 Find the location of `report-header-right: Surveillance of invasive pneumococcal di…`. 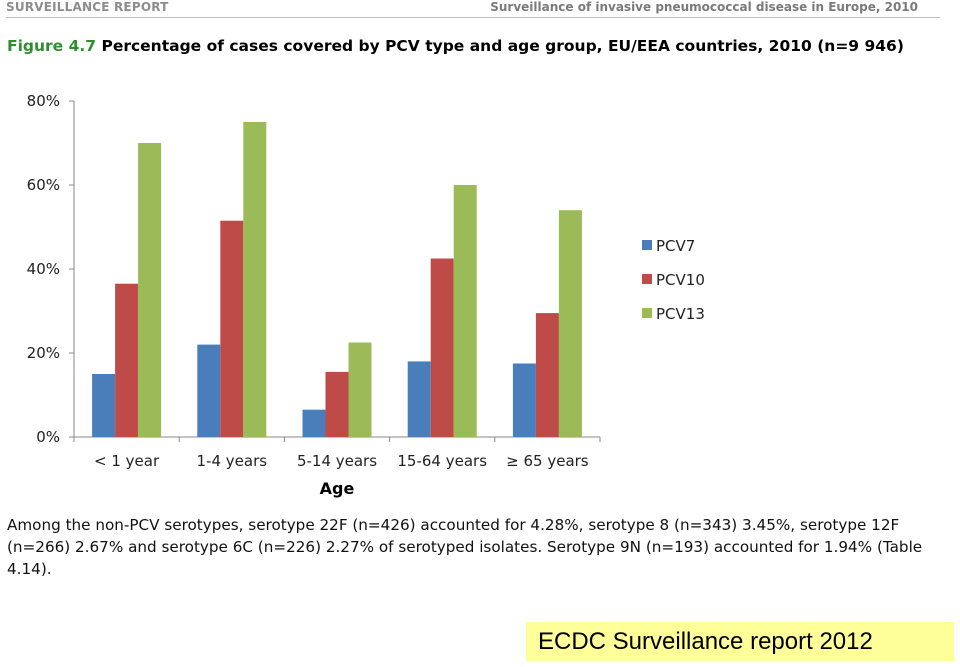

report-header-right: Surveillance of invasive pneumococcal di… is located at coordinates (704, 7).